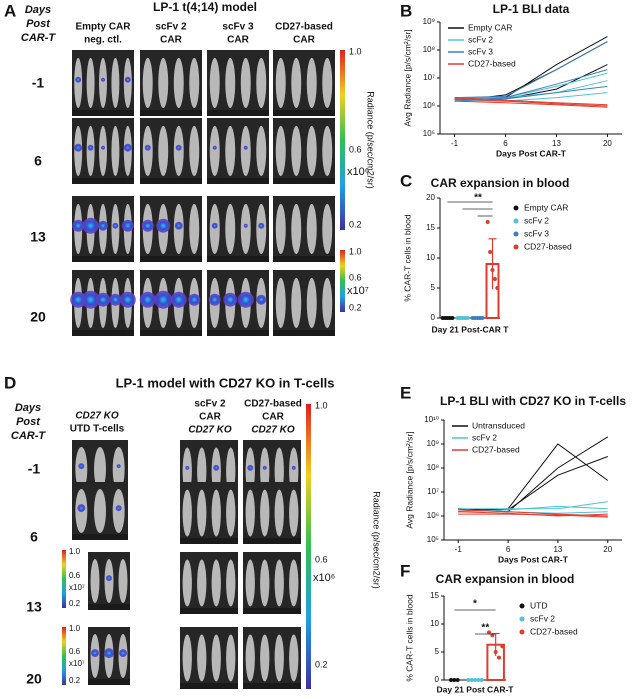 Image resolution: width=640 pixels, height=699 pixels. I want to click on legend-swatch, so click(522, 632).